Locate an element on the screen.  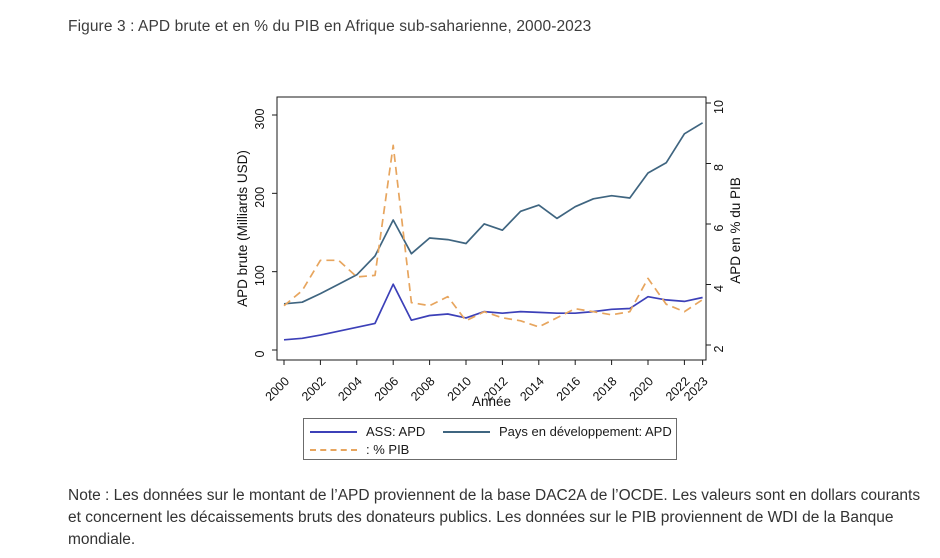
legend-label-ass-apd: ASS: APD is located at coordinates (396, 431).